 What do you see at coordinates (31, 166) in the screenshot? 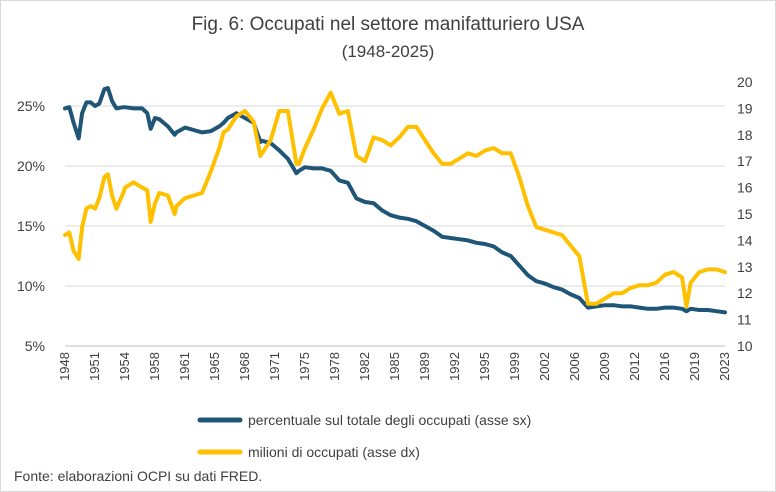
I see `y-left-tick-label: 20%` at bounding box center [31, 166].